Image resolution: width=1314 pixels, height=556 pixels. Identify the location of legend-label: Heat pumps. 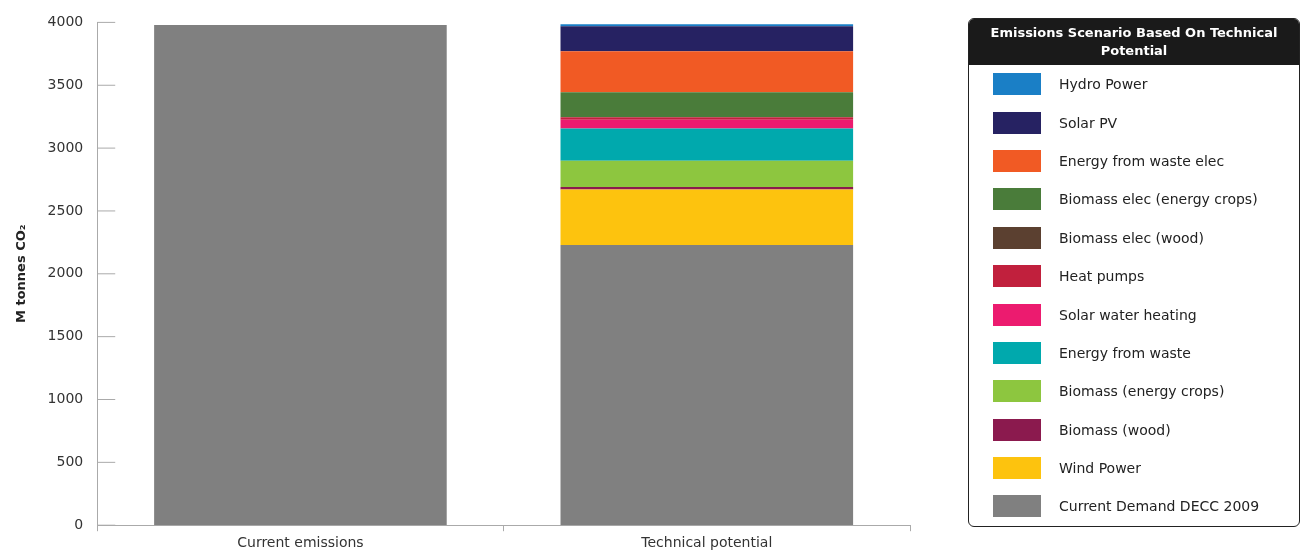
(1102, 276).